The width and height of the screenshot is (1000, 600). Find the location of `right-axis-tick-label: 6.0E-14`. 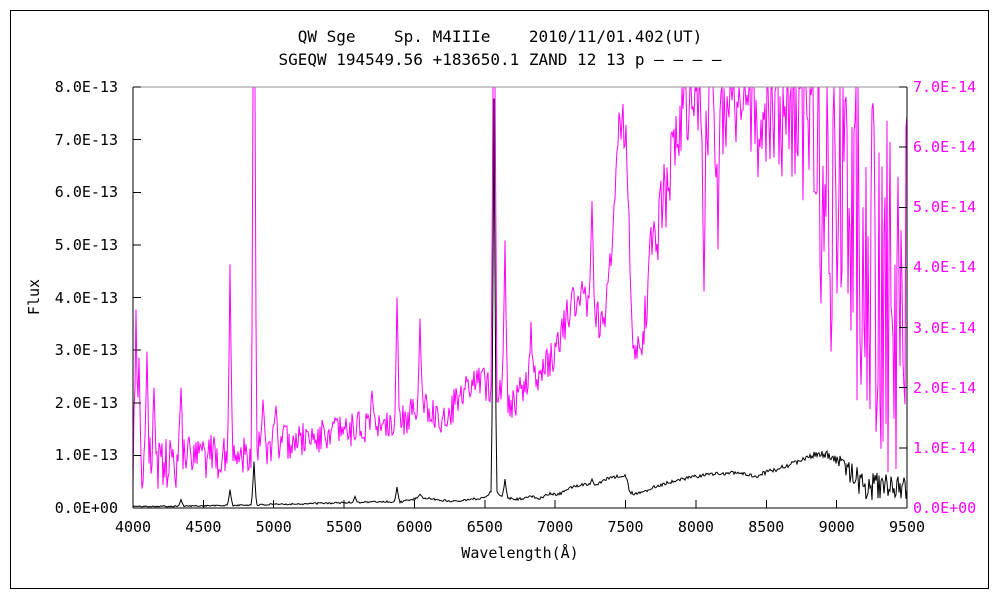

right-axis-tick-label: 6.0E-14 is located at coordinates (945, 147).